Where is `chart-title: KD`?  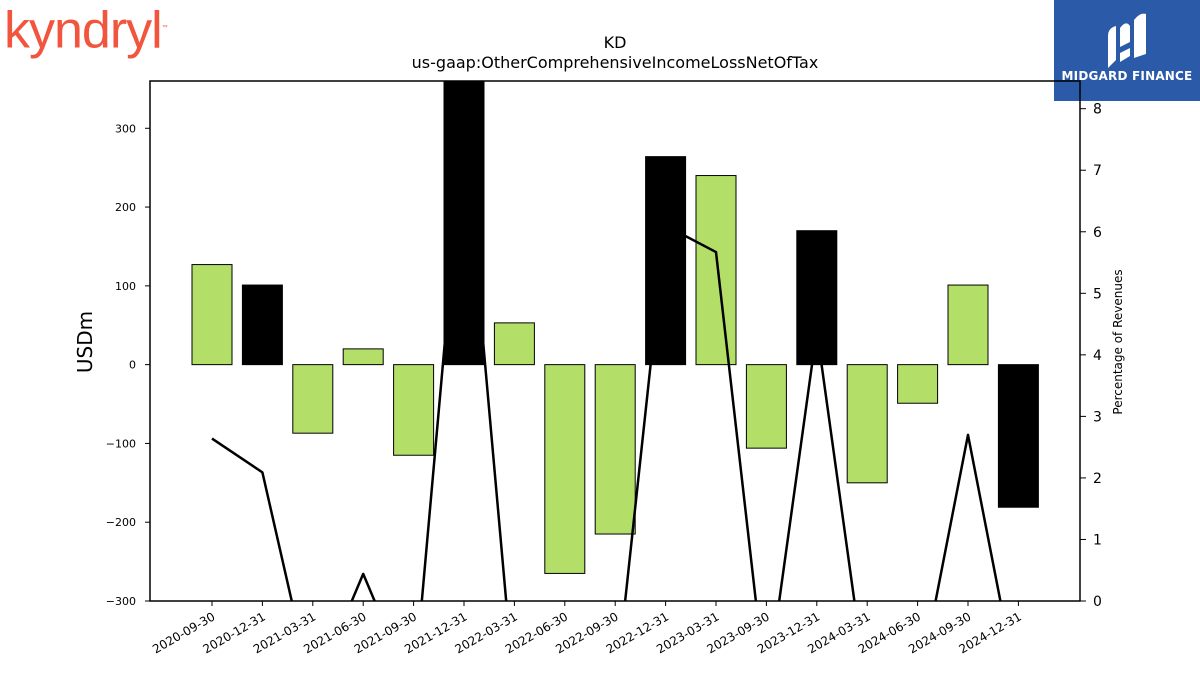
chart-title: KD is located at coordinates (615, 42).